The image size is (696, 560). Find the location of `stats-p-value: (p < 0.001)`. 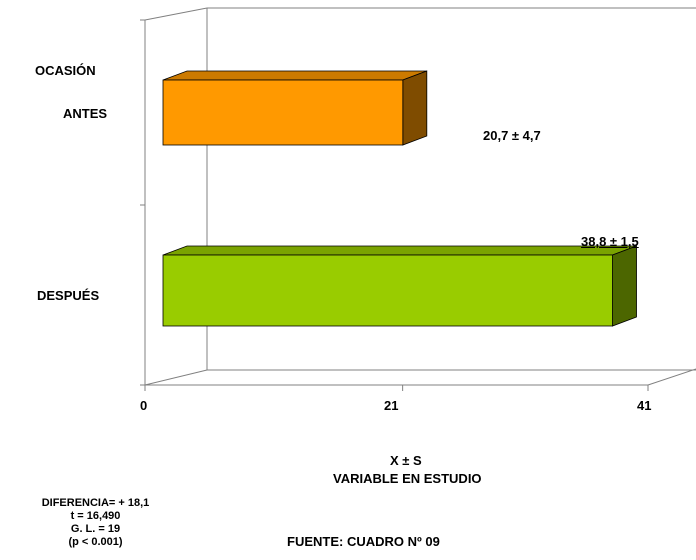

stats-p-value: (p < 0.001) is located at coordinates (95, 542).